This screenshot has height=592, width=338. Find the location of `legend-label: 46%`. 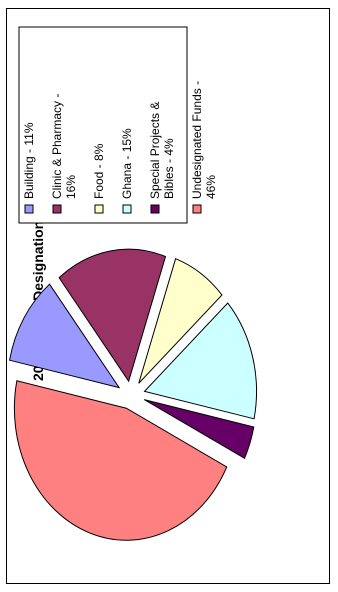

legend-label: 46% is located at coordinates (211, 187).